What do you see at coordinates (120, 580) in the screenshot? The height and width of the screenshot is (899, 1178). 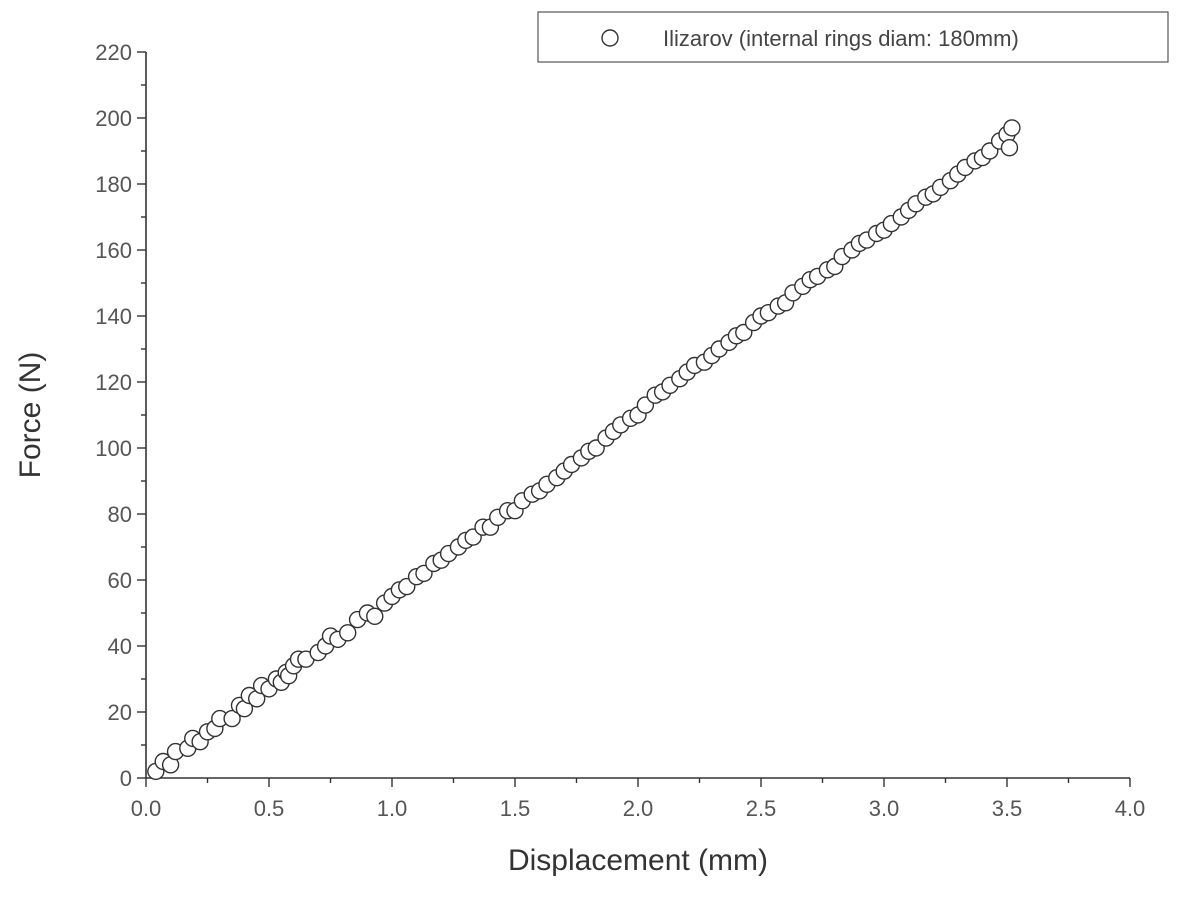 I see `y-tick-label: 60` at bounding box center [120, 580].